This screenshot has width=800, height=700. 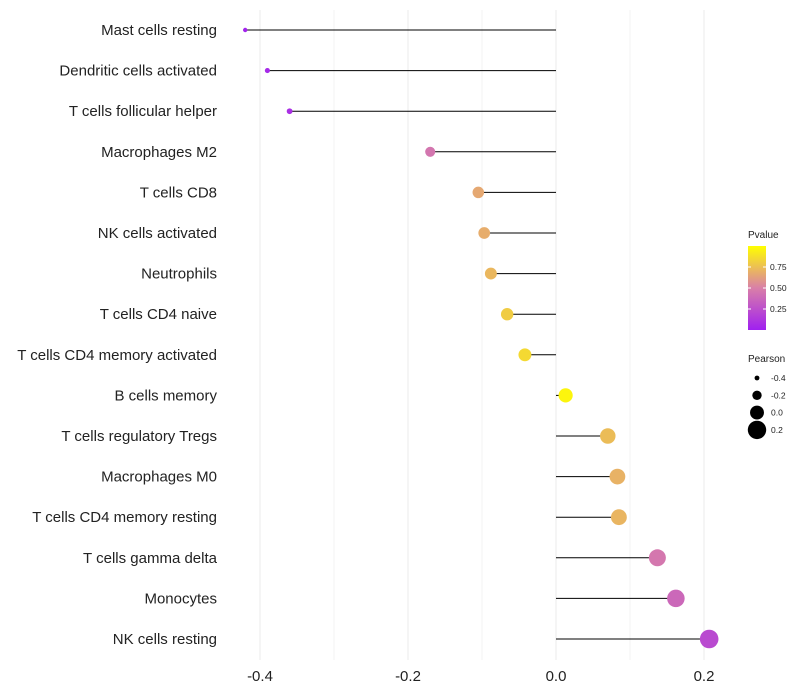 I want to click on category-label: Mast cells resting, so click(x=159, y=30).